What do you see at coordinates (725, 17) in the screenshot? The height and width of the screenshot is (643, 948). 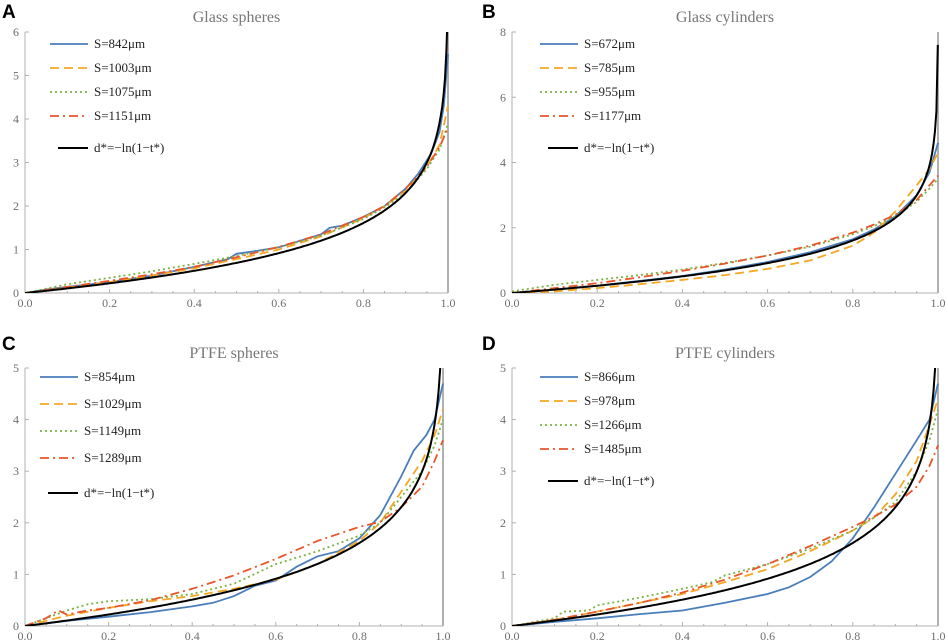 I see `chart-title: Glass cylinders` at bounding box center [725, 17].